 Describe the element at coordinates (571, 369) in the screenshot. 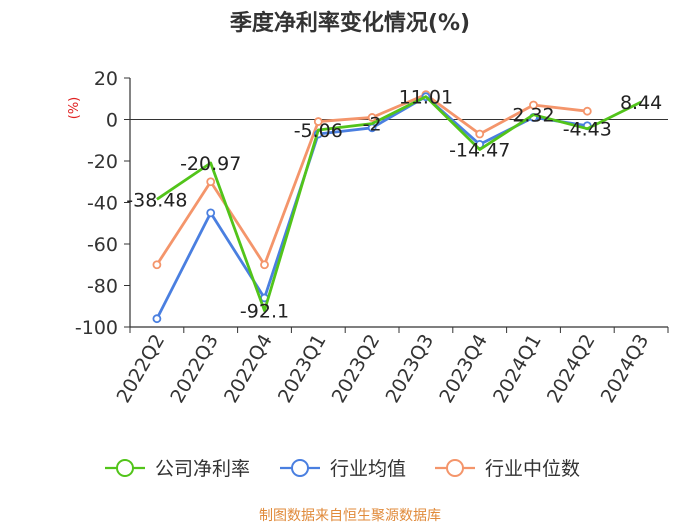

I see `x-tick-label: 2024Q2` at that location.